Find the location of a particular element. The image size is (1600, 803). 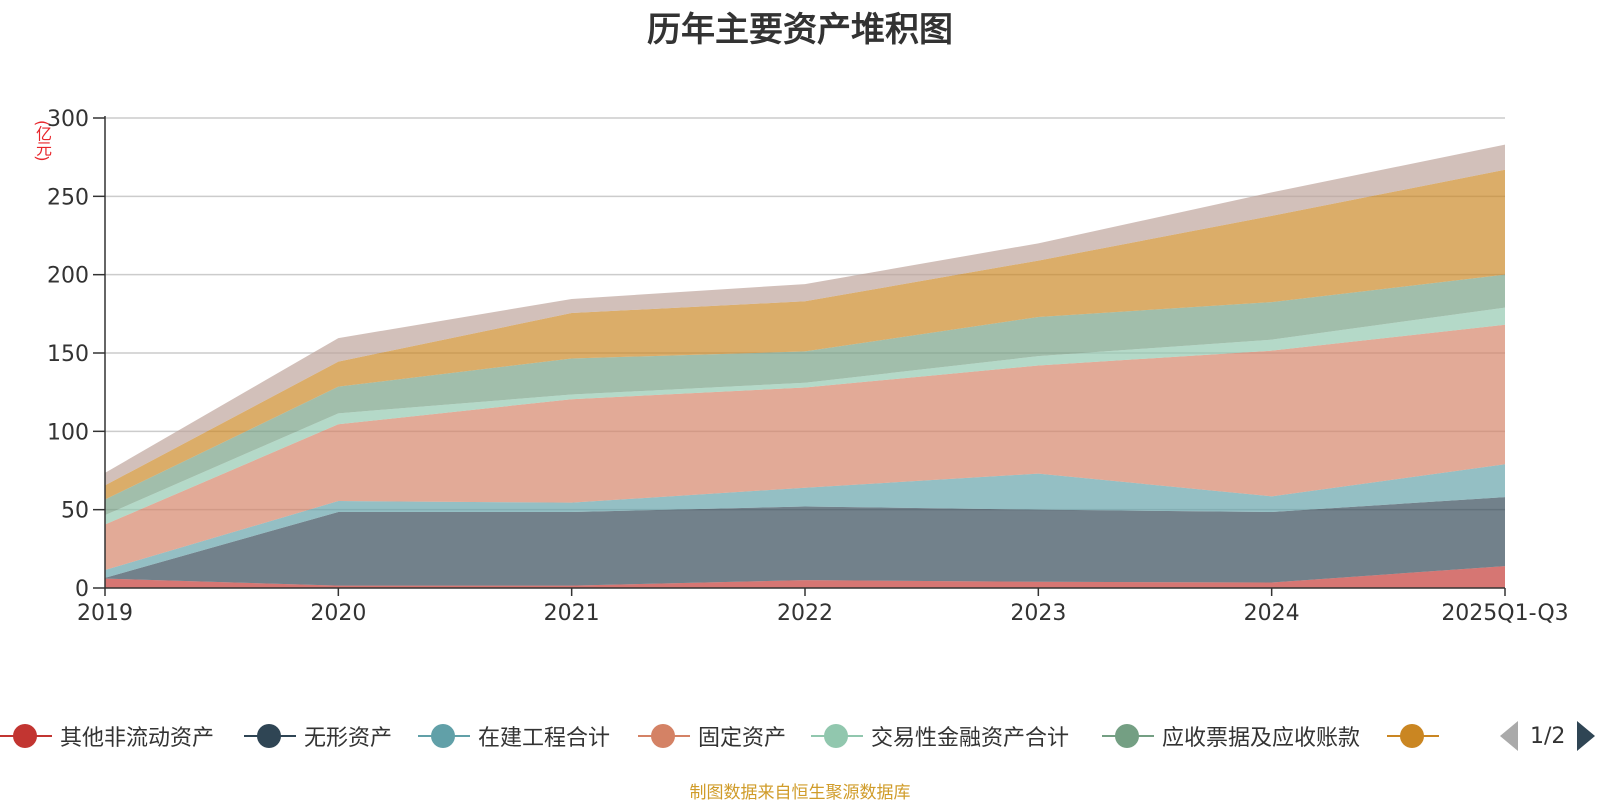

legend-prev-page-icon is located at coordinates (1509, 736).